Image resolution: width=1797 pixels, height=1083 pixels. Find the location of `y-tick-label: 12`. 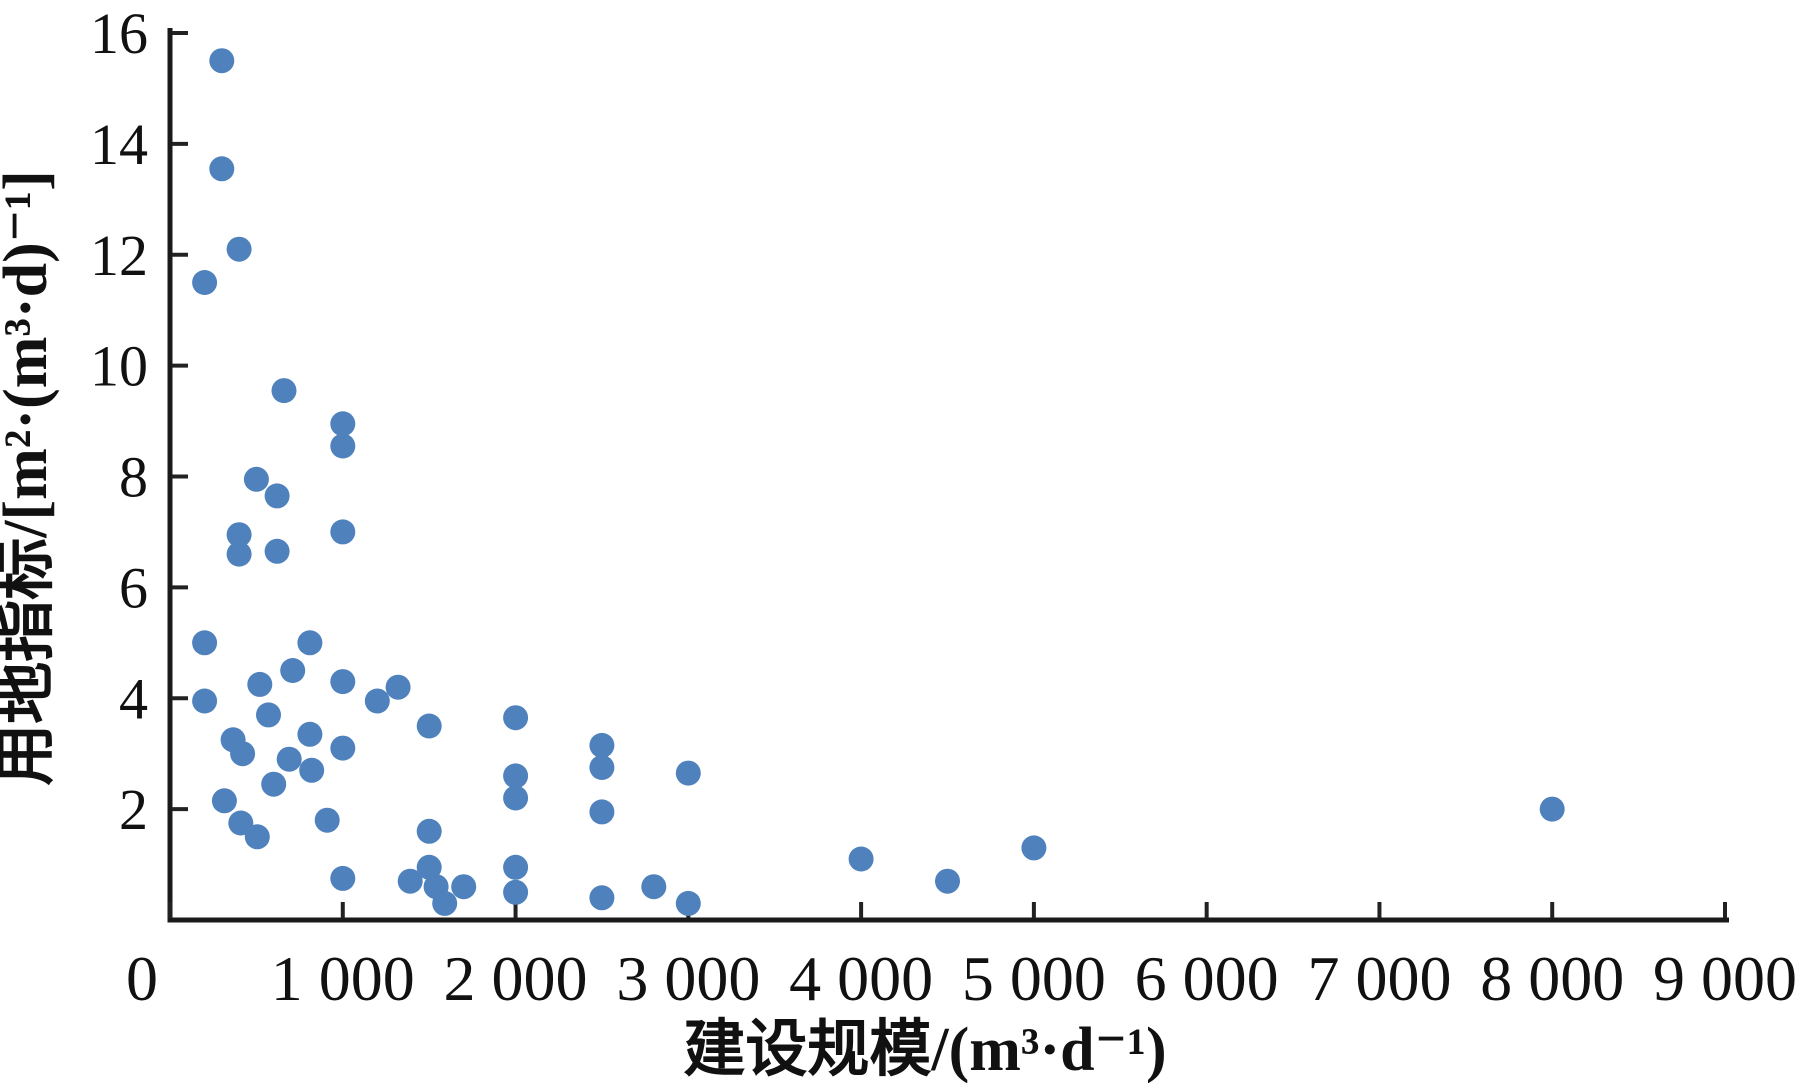

y-tick-label: 12 is located at coordinates (119, 255).